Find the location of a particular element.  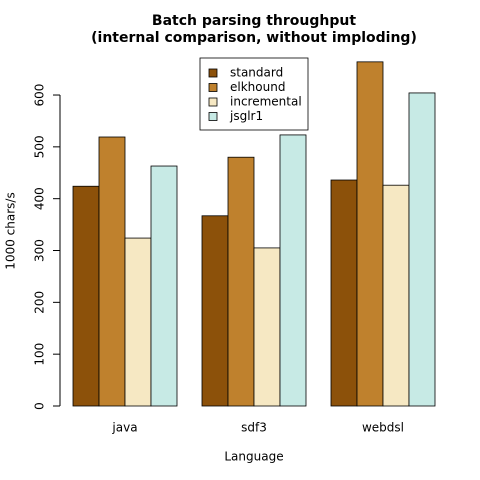

y-tick-label: 500 is located at coordinates (40, 146).